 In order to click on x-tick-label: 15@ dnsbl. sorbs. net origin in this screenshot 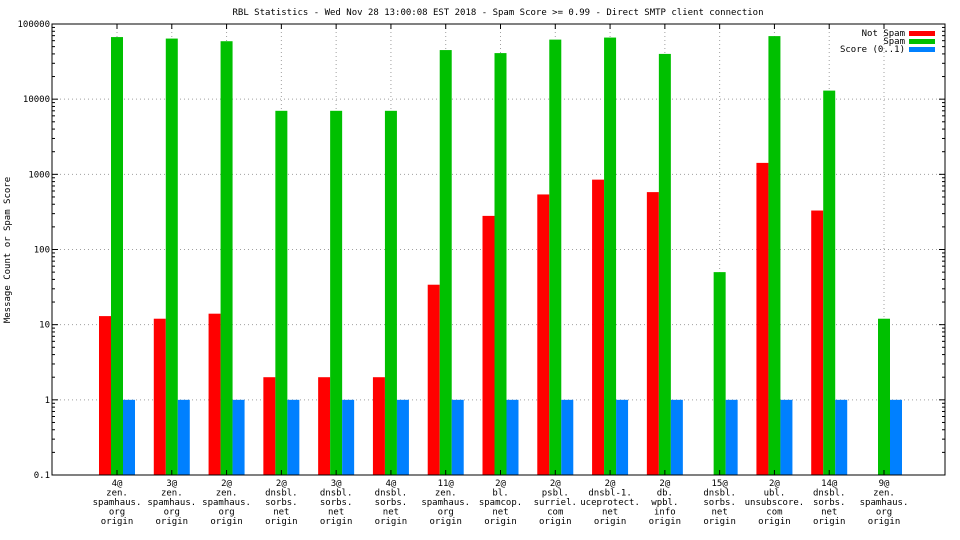, I will do `click(719, 503)`.